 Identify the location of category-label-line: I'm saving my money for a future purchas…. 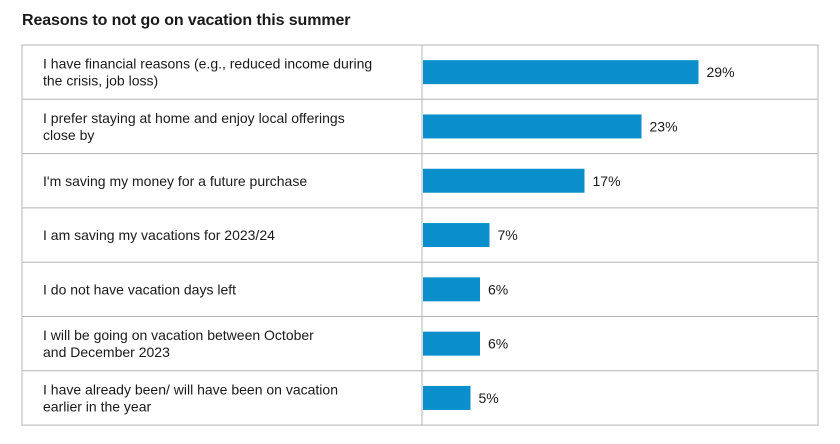
(175, 181).